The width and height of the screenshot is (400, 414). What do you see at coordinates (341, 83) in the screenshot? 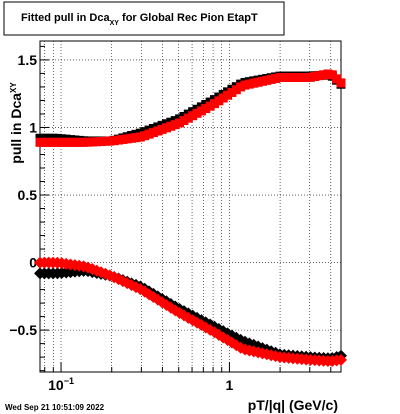
I see `data-point-square` at bounding box center [341, 83].